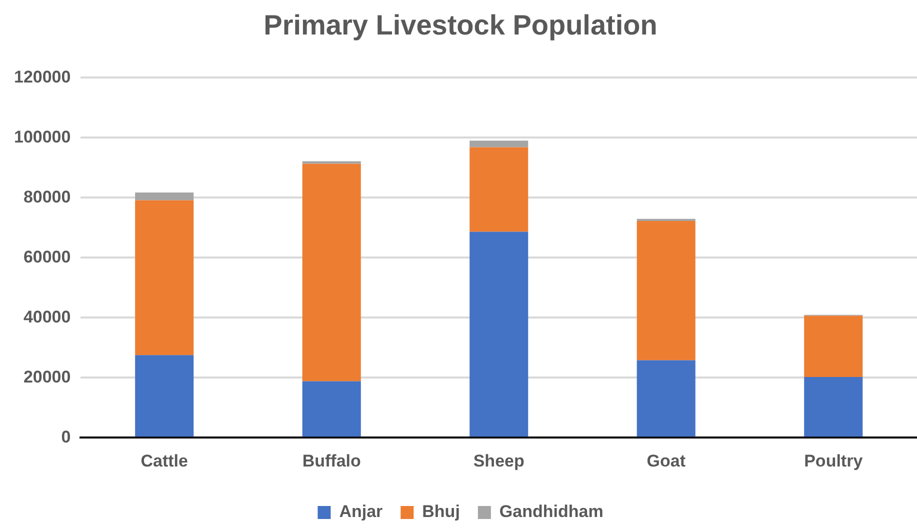 This screenshot has height=531, width=917. Describe the element at coordinates (66, 436) in the screenshot. I see `y-tick-label: 0` at that location.